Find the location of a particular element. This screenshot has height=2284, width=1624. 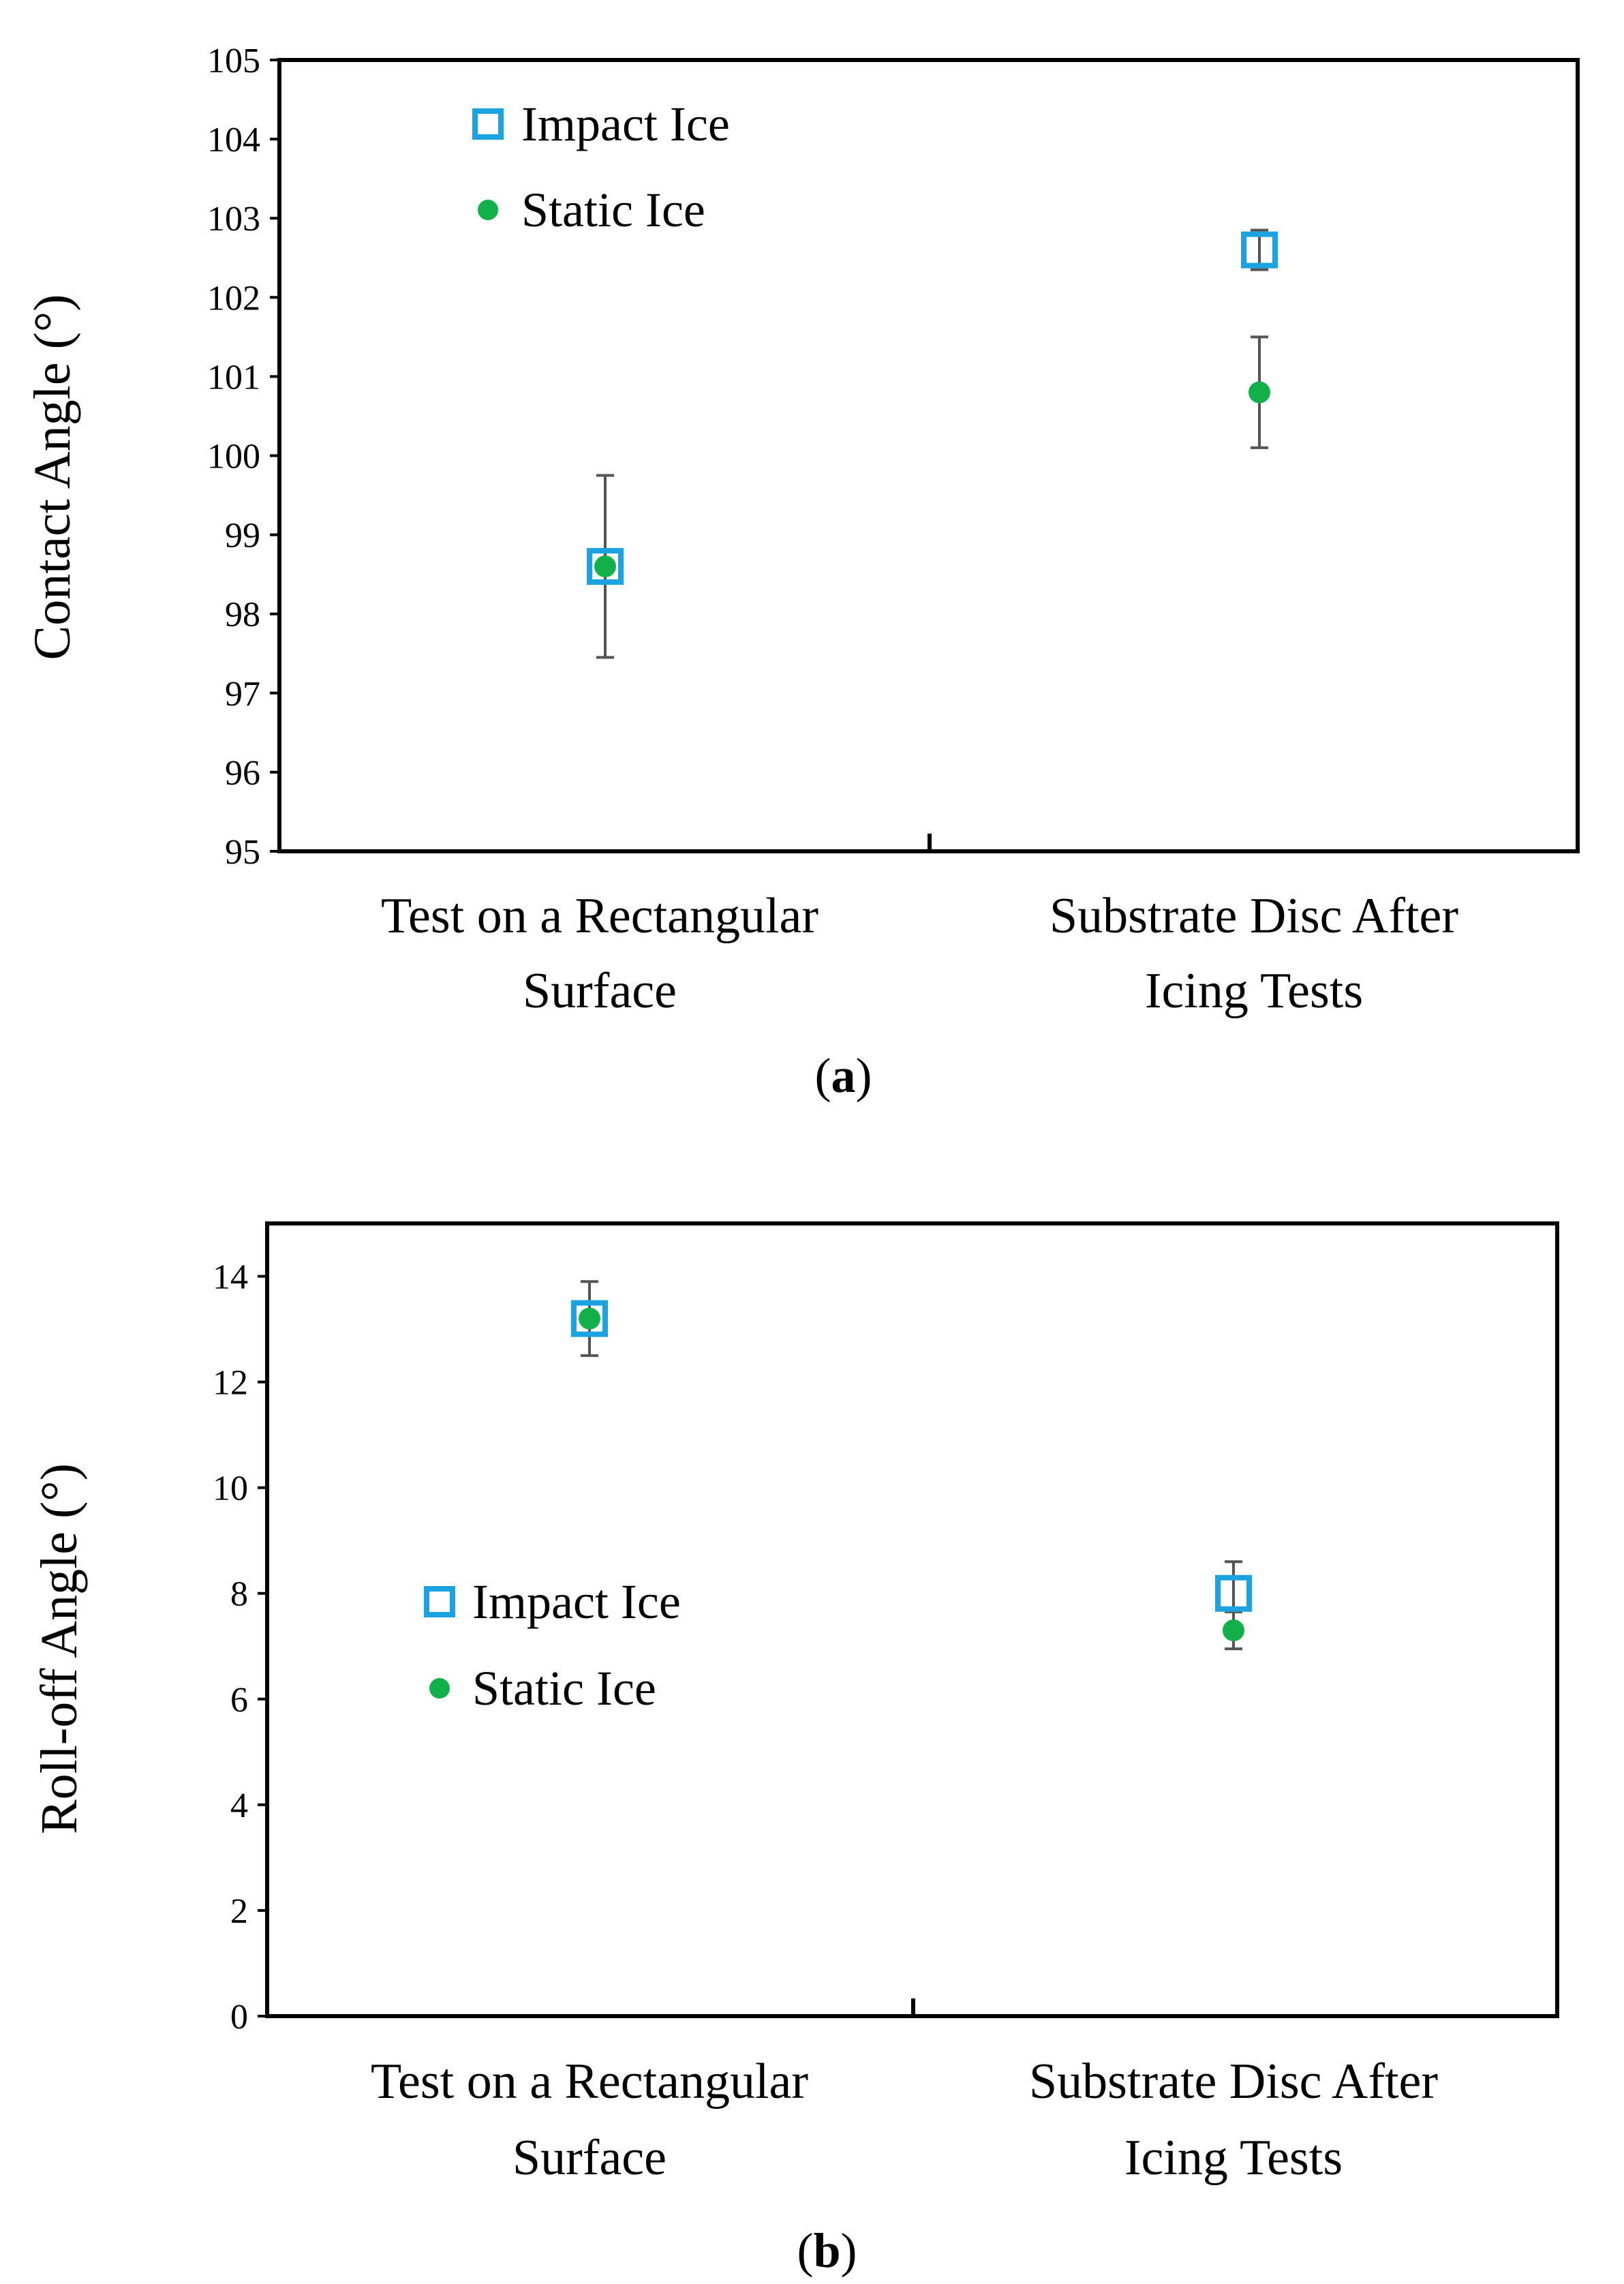

chart0-y-tick-label: 96 is located at coordinates (242, 774).